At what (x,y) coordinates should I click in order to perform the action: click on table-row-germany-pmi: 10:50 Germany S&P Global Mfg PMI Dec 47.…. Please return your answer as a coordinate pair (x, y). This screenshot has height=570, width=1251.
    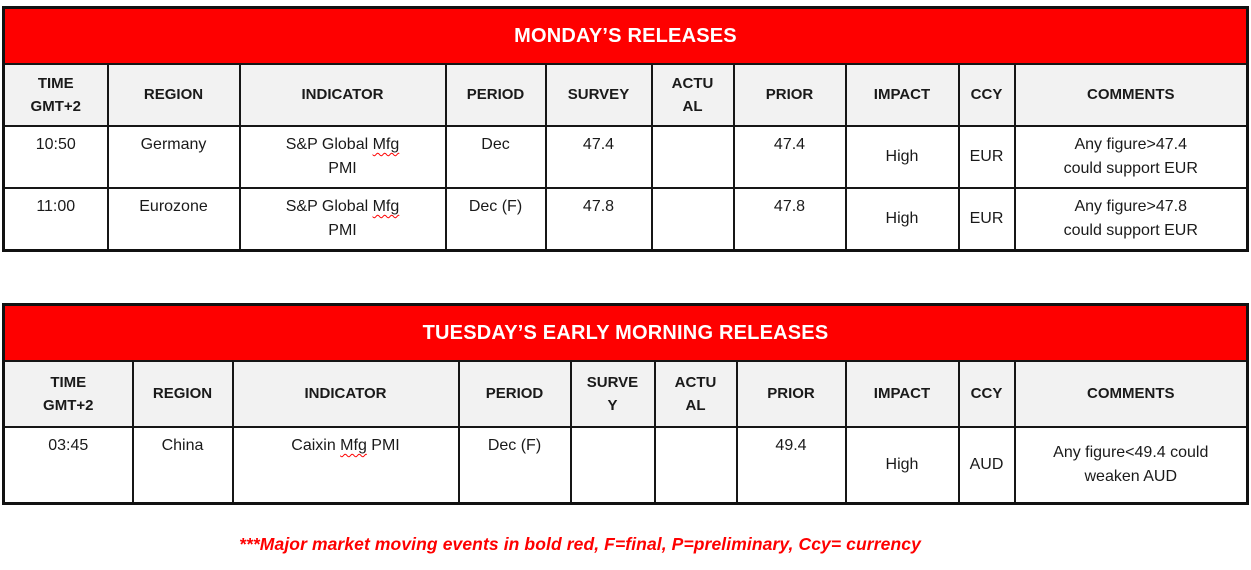
    Looking at the image, I should click on (625, 157).